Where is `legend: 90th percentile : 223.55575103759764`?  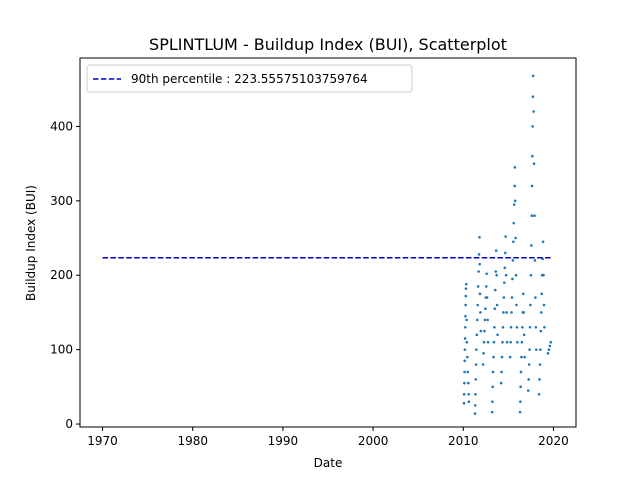
legend: 90th percentile : 223.55575103759764 is located at coordinates (249, 78).